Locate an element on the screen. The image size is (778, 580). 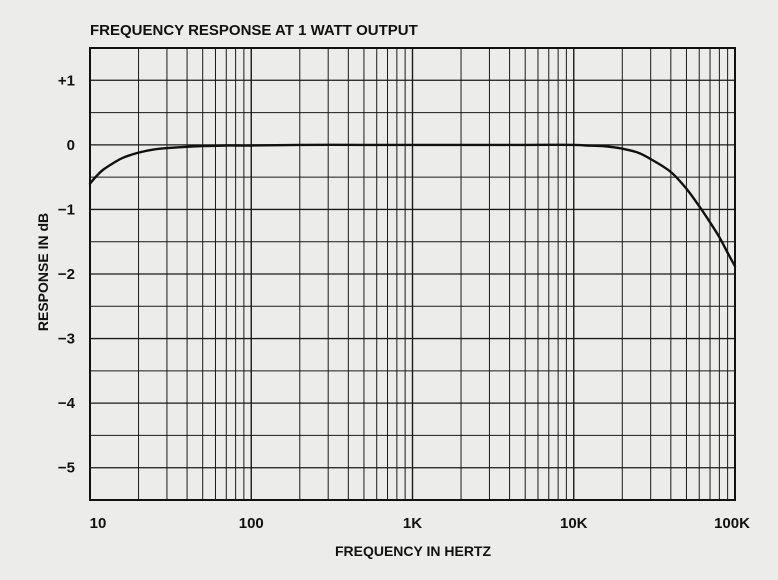
y-tick-label: −3 is located at coordinates (66, 339).